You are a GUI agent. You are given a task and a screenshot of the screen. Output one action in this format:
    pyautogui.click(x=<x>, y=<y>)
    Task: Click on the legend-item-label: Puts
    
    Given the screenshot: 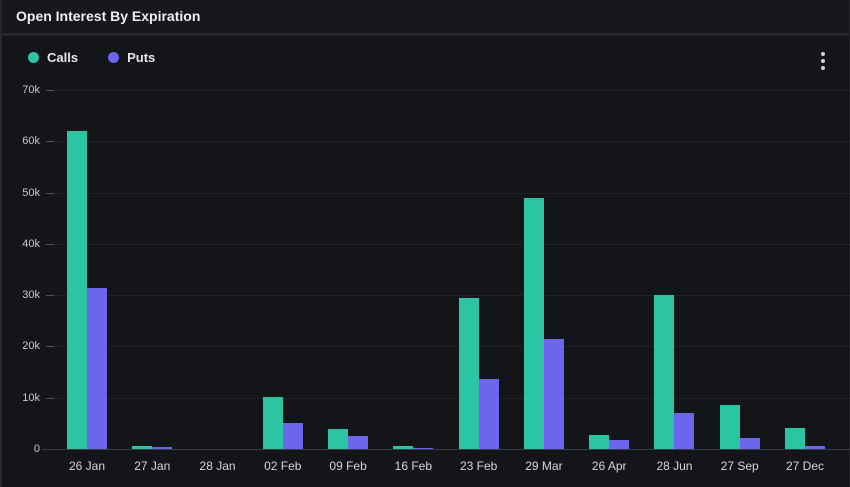 What is the action you would take?
    pyautogui.click(x=141, y=57)
    